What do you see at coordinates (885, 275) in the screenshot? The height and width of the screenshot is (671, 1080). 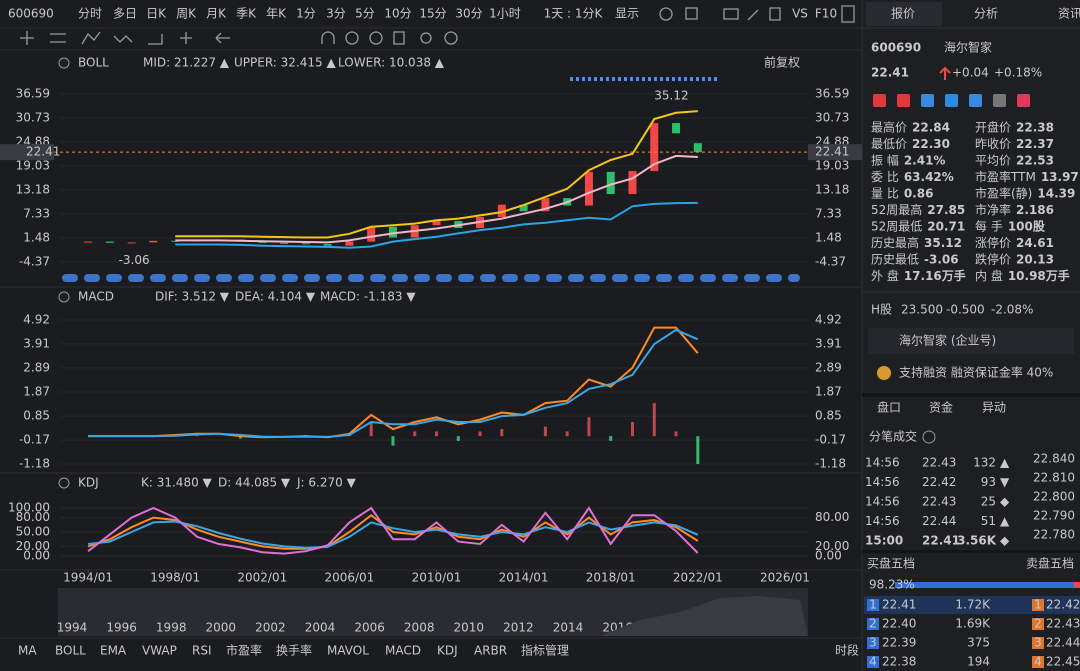 I see `stat-label: 外 盘` at bounding box center [885, 275].